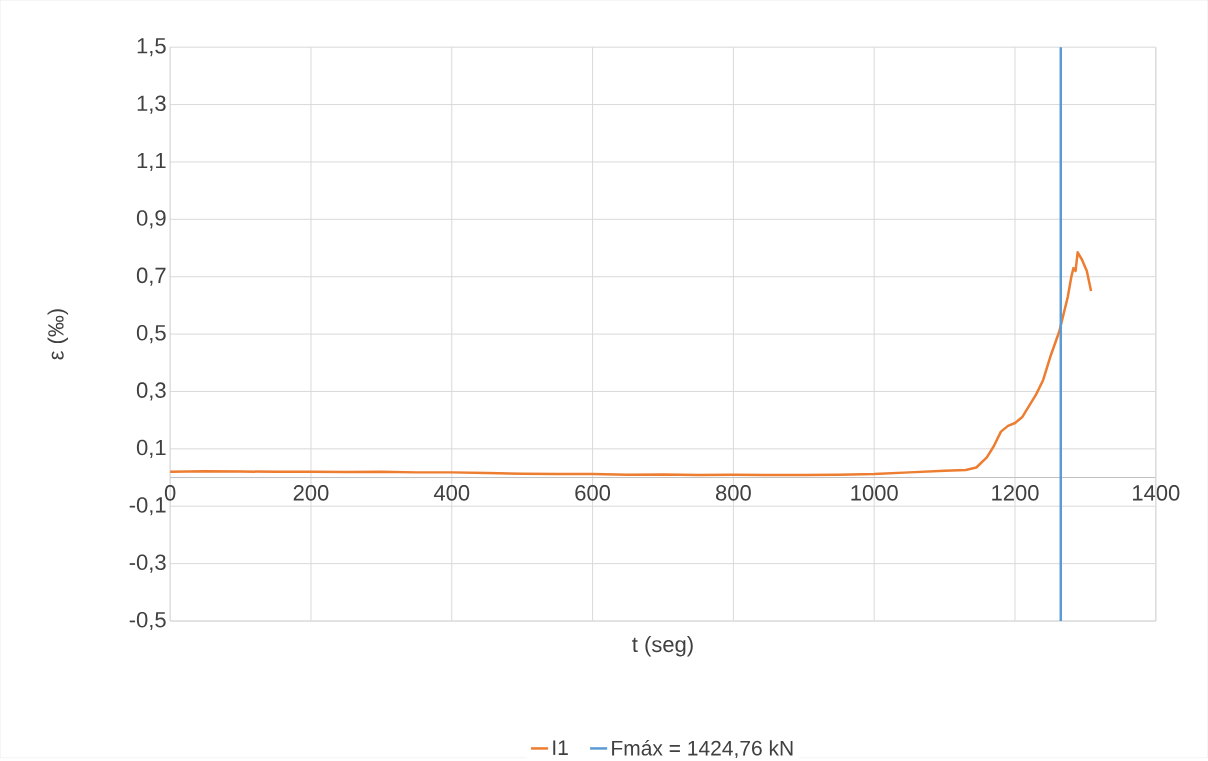 The height and width of the screenshot is (761, 1208). Describe the element at coordinates (151, 219) in the screenshot. I see `y-tick-label: 0,9` at that location.